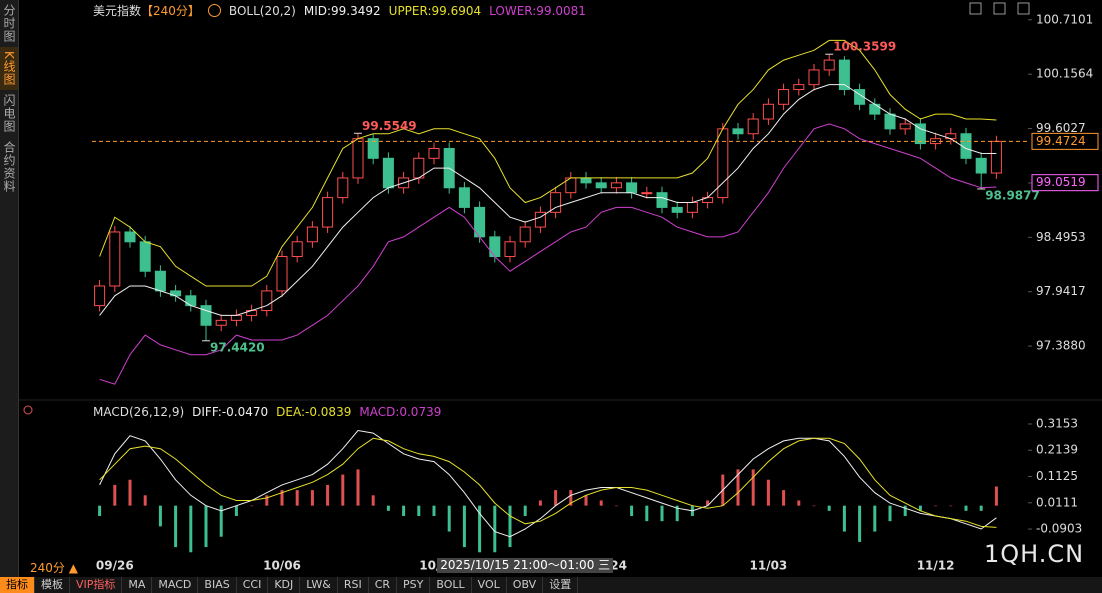  Describe the element at coordinates (262, 10) in the screenshot. I see `indicator-label: BOLL(20,2)` at that location.